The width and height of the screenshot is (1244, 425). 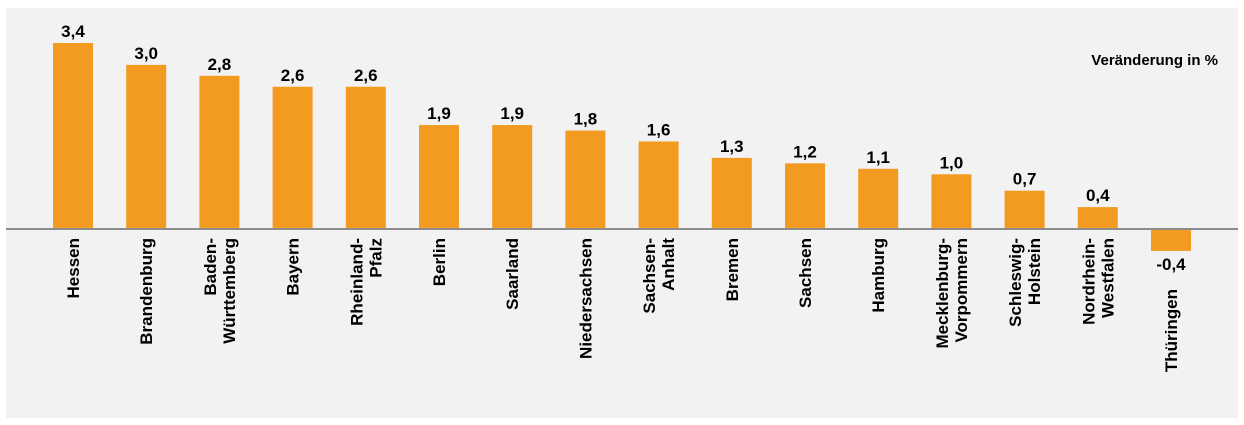 What do you see at coordinates (229, 291) in the screenshot?
I see `category-label: Württemberg` at bounding box center [229, 291].